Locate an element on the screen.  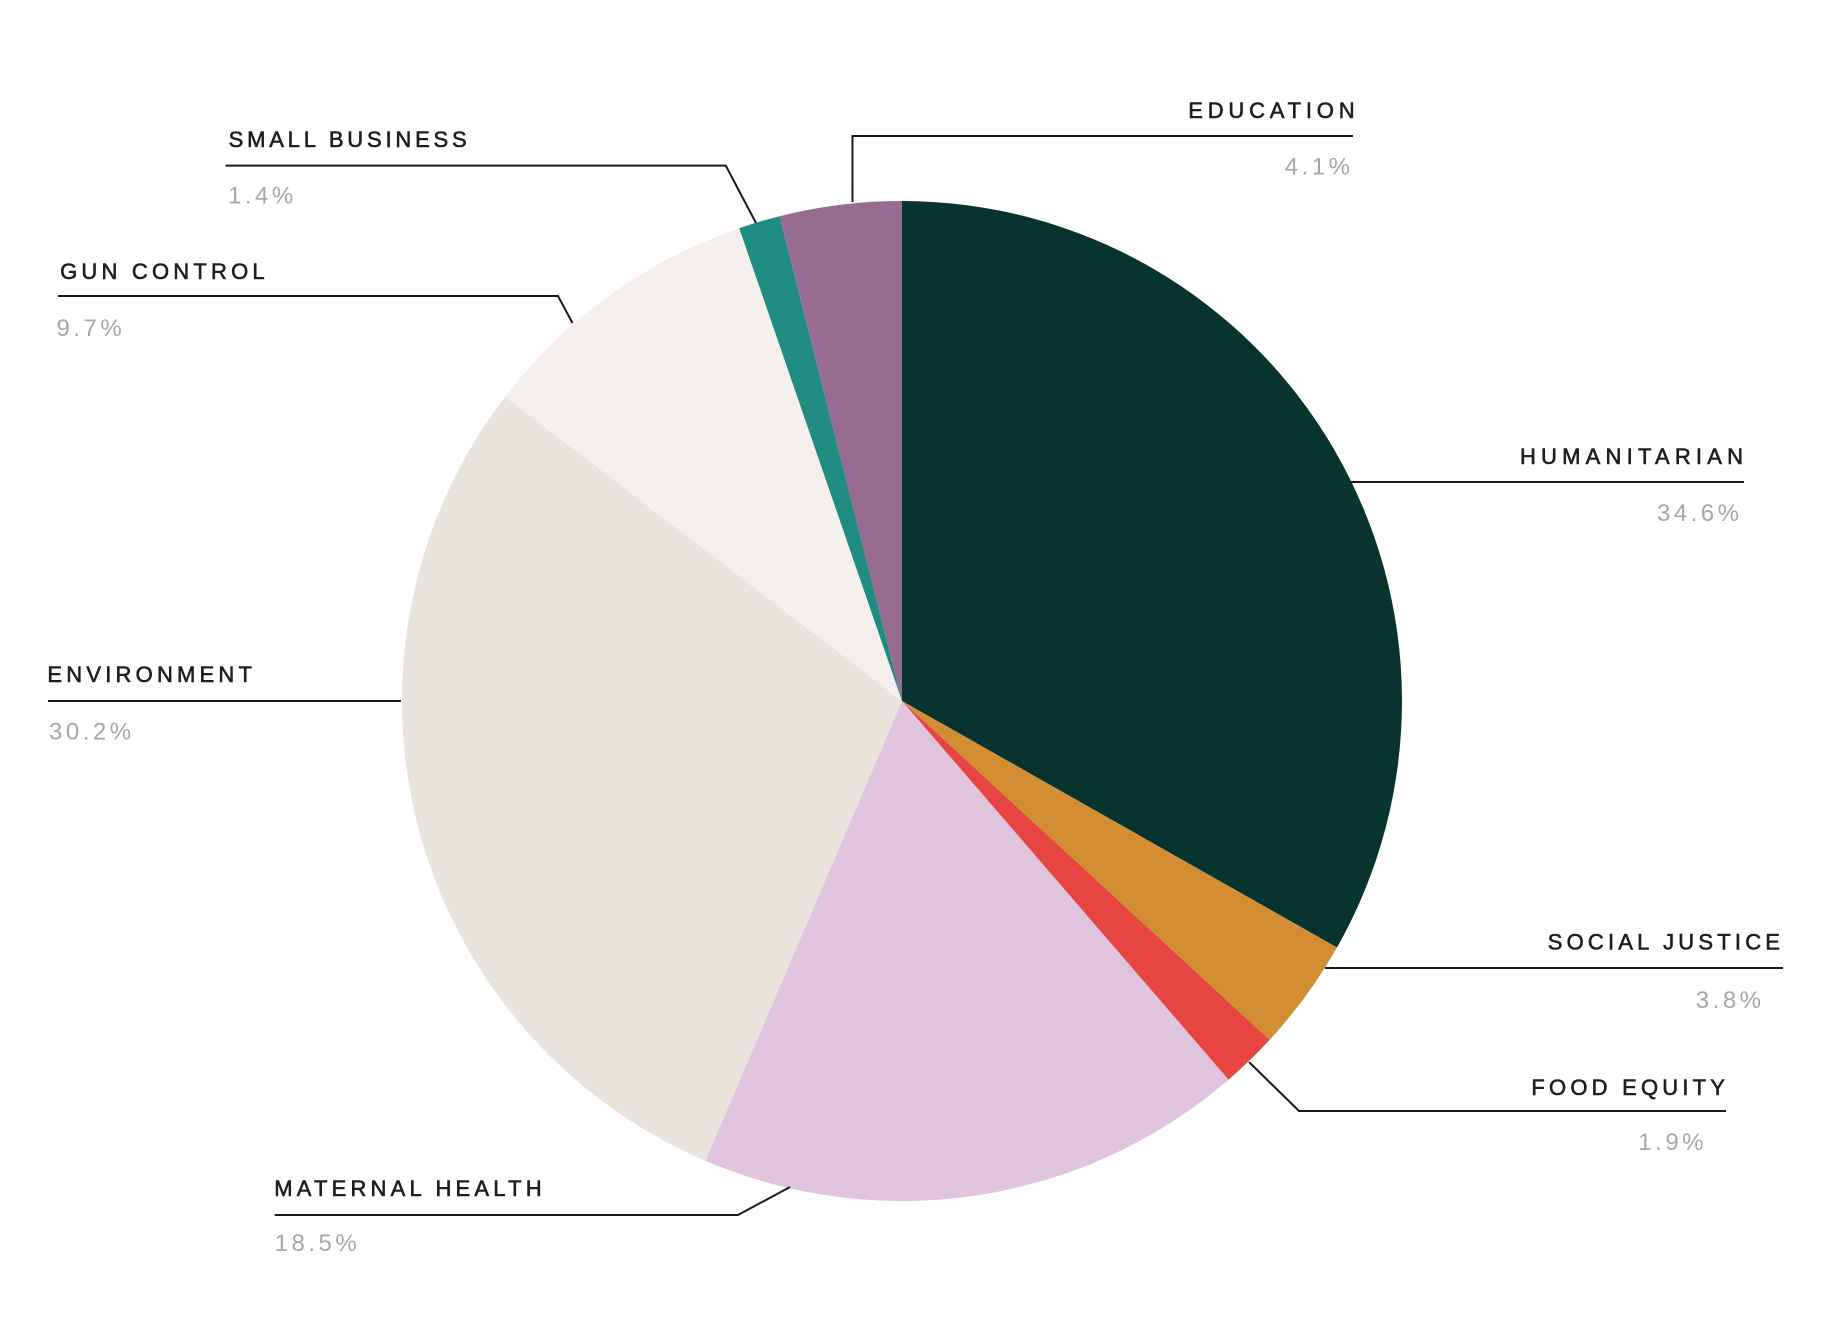
svg-text: 1.4% is located at coordinates (262, 196).